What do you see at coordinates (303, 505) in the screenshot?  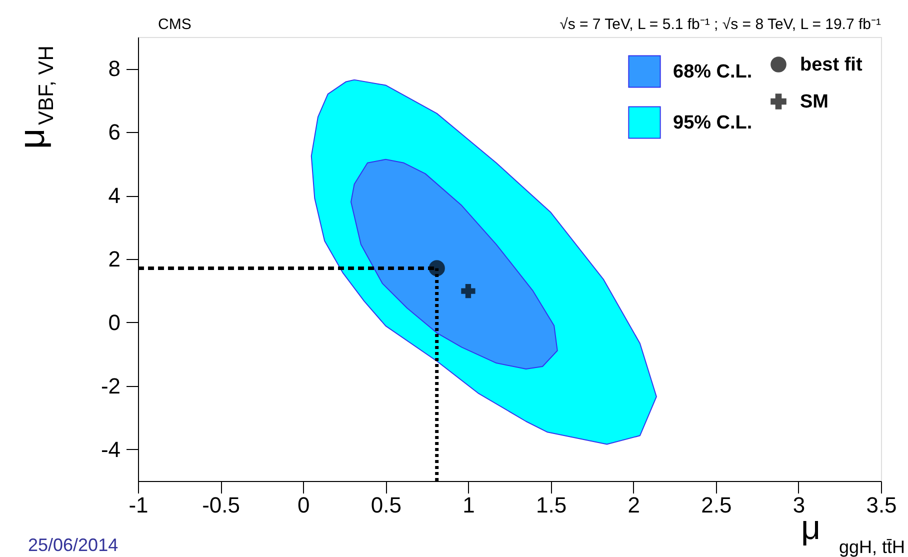 I see `x-tick-label: 0` at bounding box center [303, 505].